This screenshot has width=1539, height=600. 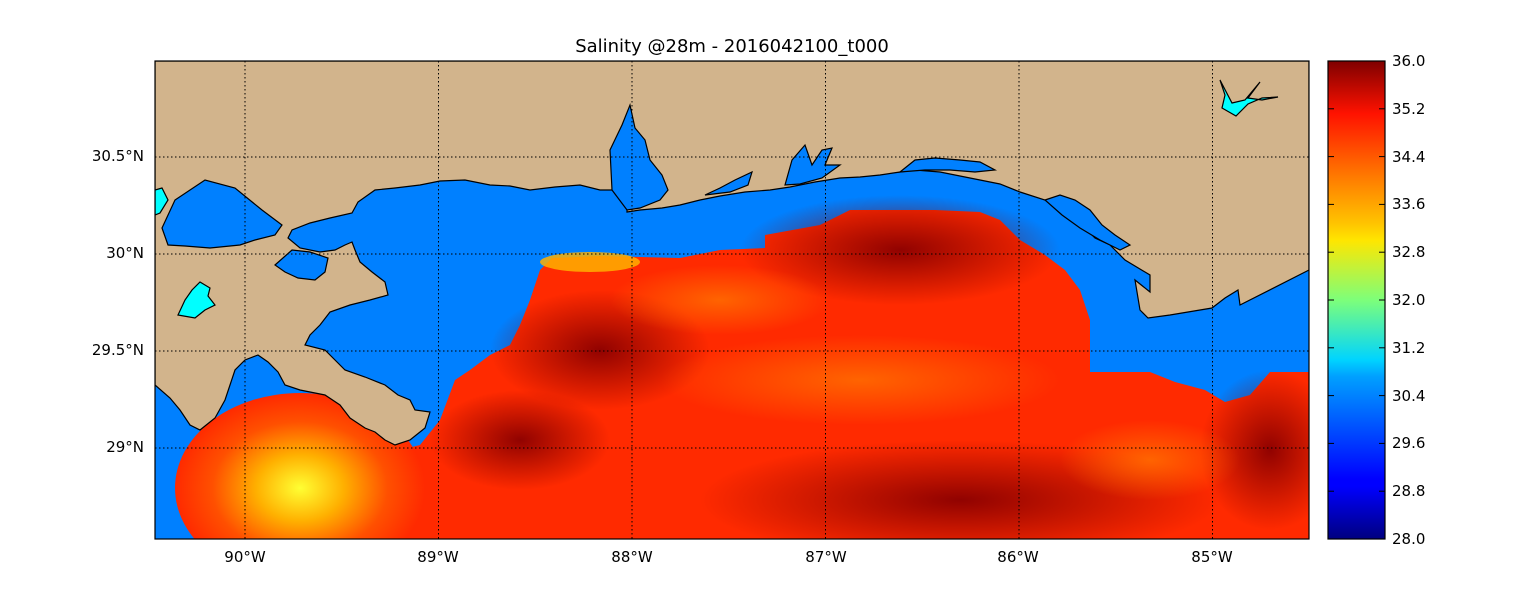 What do you see at coordinates (1409, 108) in the screenshot?
I see `colorbar-tick-label: 35.2` at bounding box center [1409, 108].